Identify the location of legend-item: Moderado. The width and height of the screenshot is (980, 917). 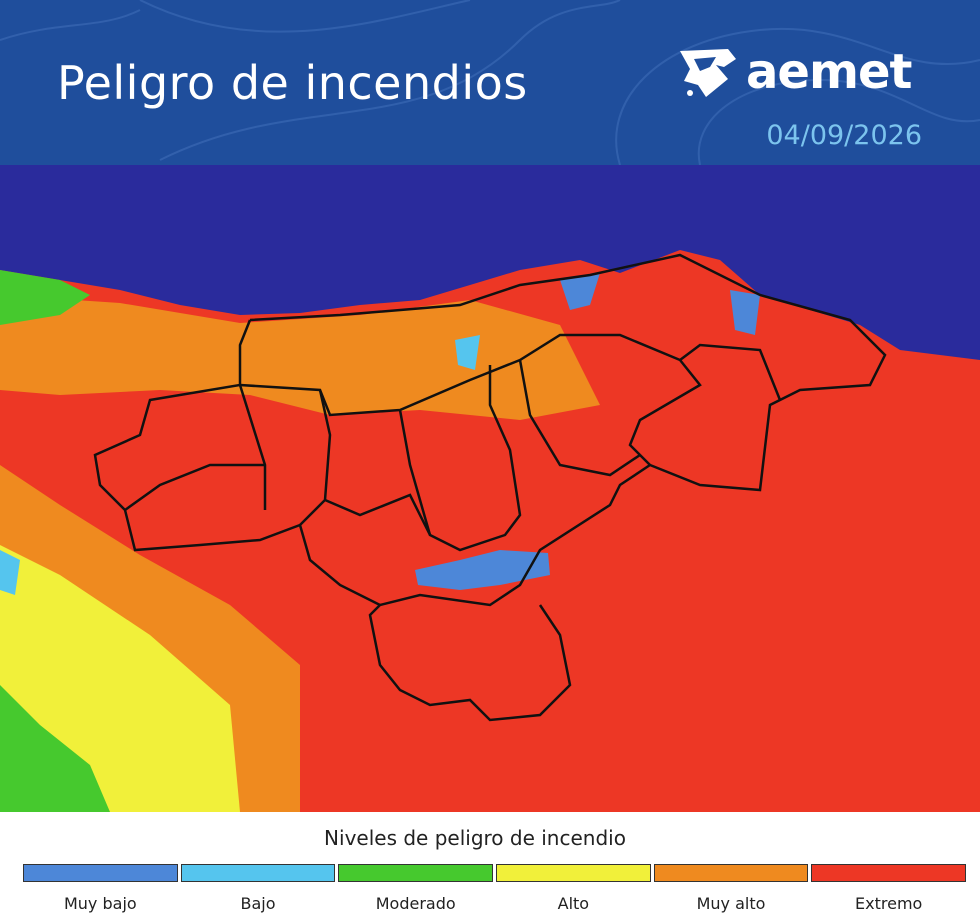
(416, 888).